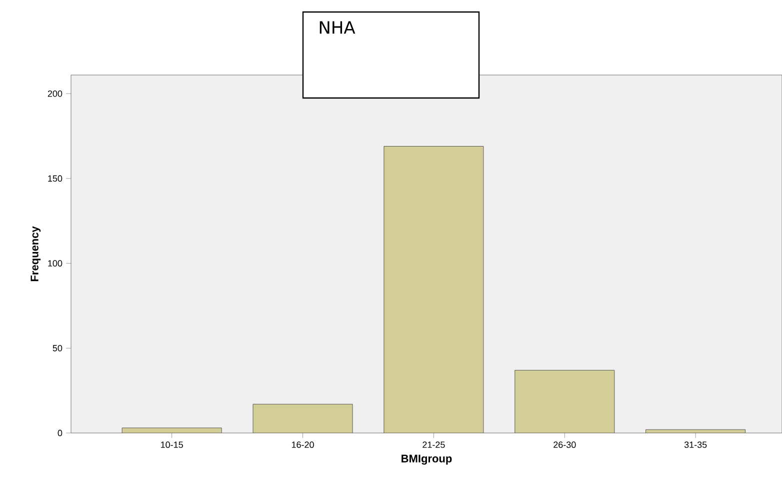 Image resolution: width=782 pixels, height=482 pixels. I want to click on y-tick-label: 50, so click(57, 348).